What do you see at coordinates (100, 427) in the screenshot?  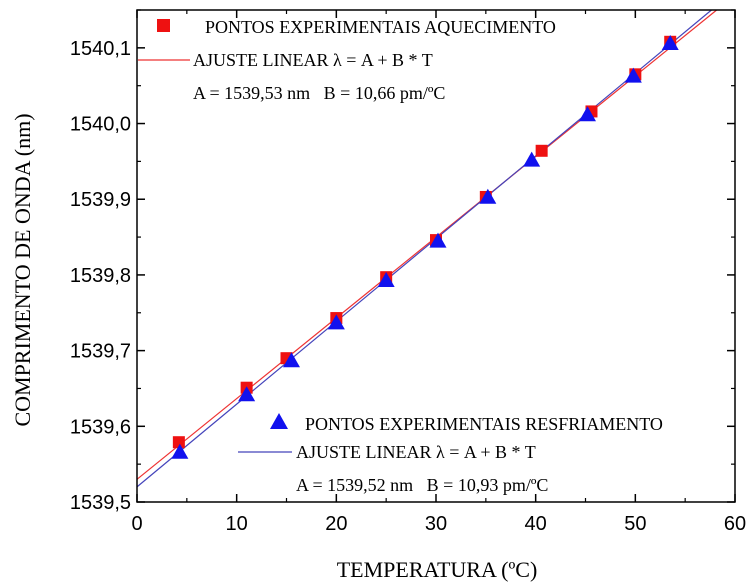 I see `y-tick-label: 1539,6` at bounding box center [100, 427].